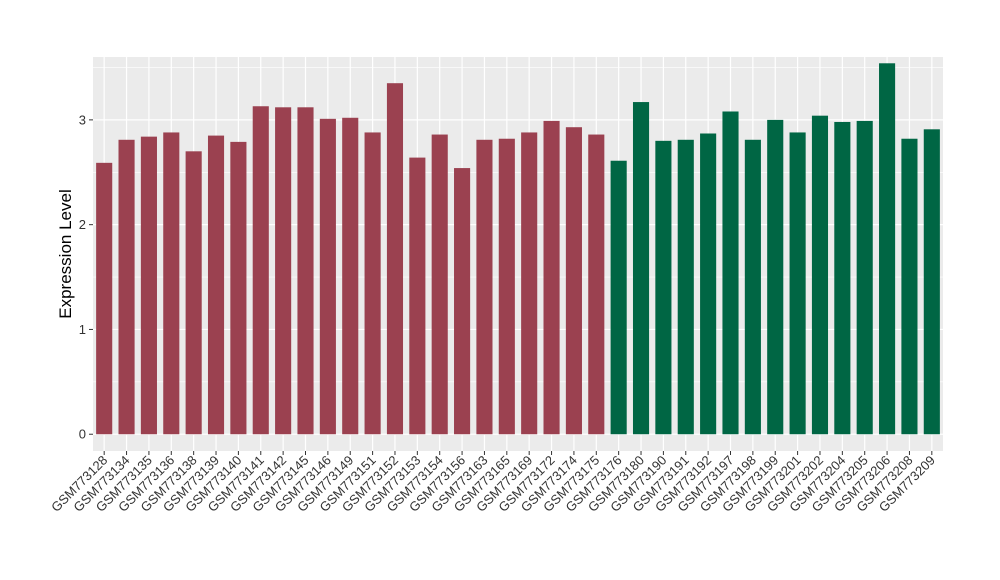  I want to click on bar-GSM773172, so click(551, 277).